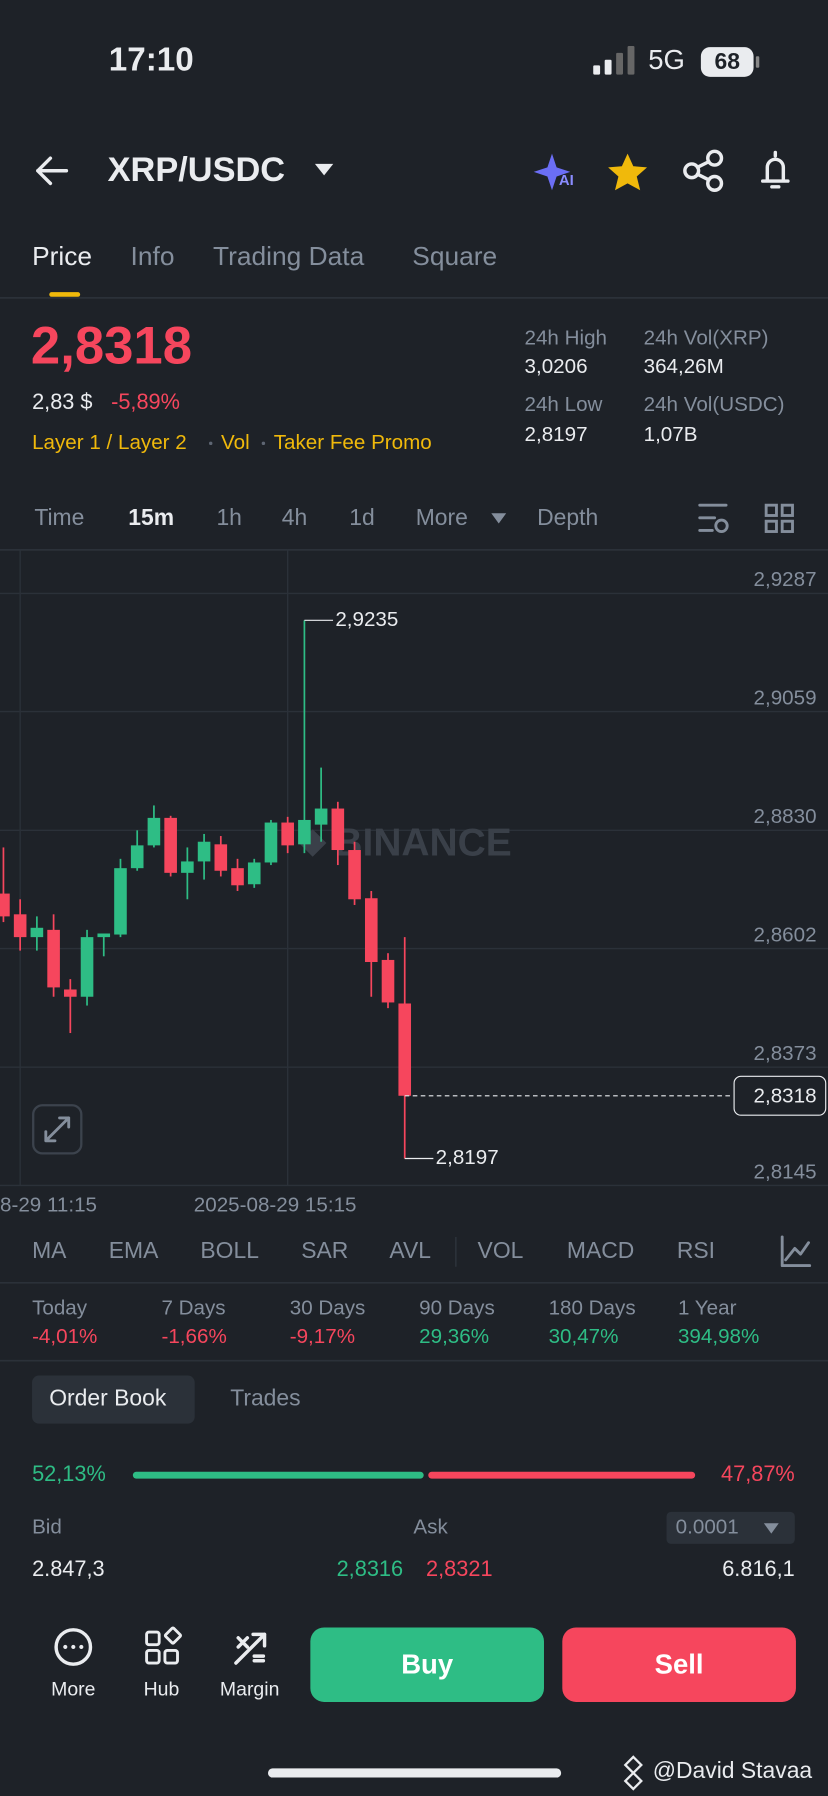 The height and width of the screenshot is (1796, 828). What do you see at coordinates (59, 517) in the screenshot?
I see `interval: Time` at bounding box center [59, 517].